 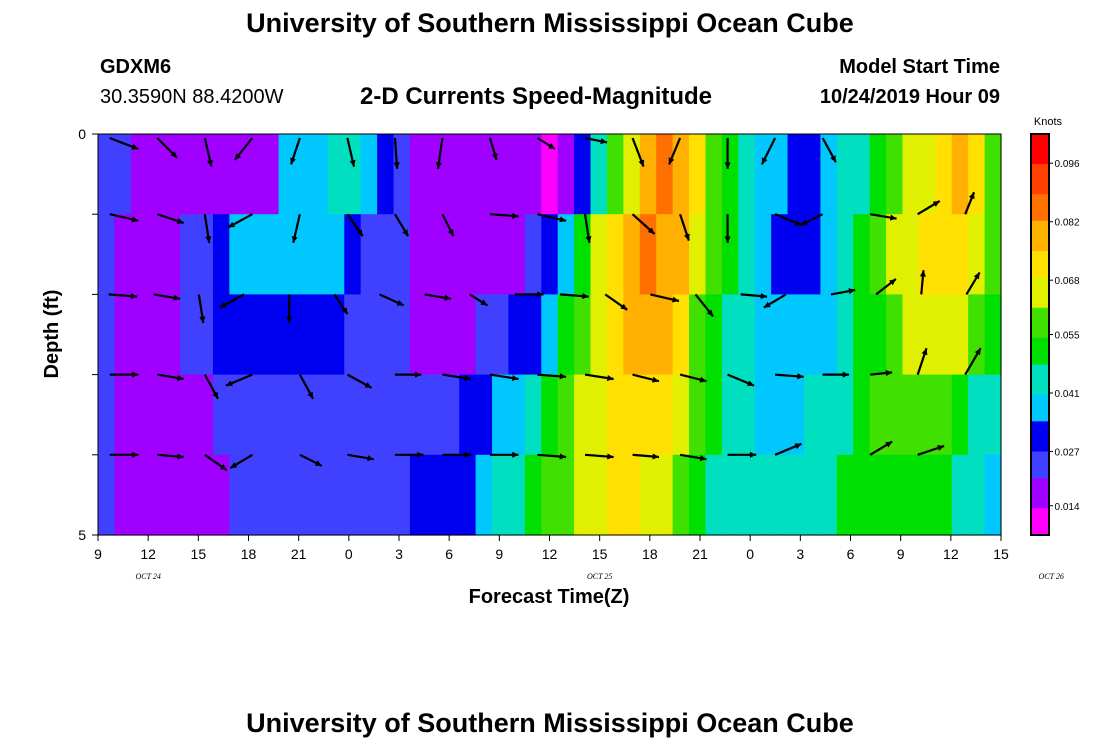 What do you see at coordinates (1066, 394) in the screenshot?
I see `colorbar-tick-label: 0.041` at bounding box center [1066, 394].